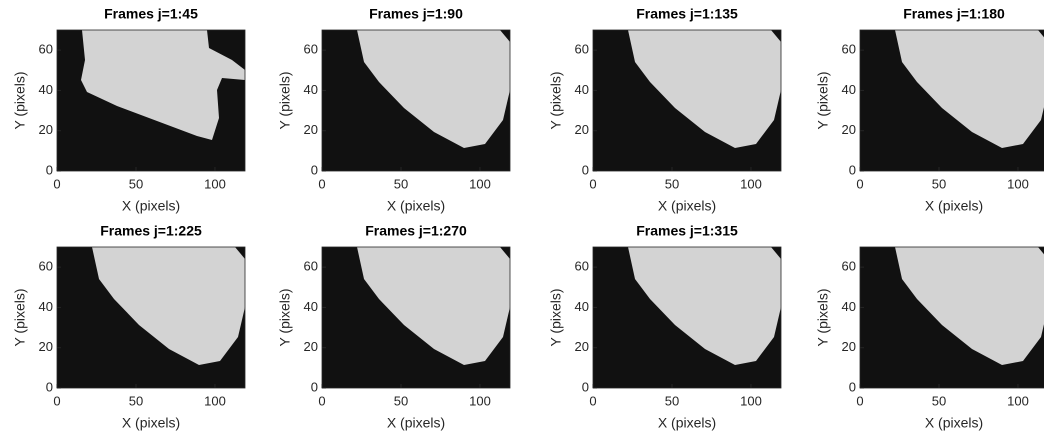 The width and height of the screenshot is (1044, 437). What do you see at coordinates (954, 14) in the screenshot?
I see `subplot-title: Frames j=1:180` at bounding box center [954, 14].